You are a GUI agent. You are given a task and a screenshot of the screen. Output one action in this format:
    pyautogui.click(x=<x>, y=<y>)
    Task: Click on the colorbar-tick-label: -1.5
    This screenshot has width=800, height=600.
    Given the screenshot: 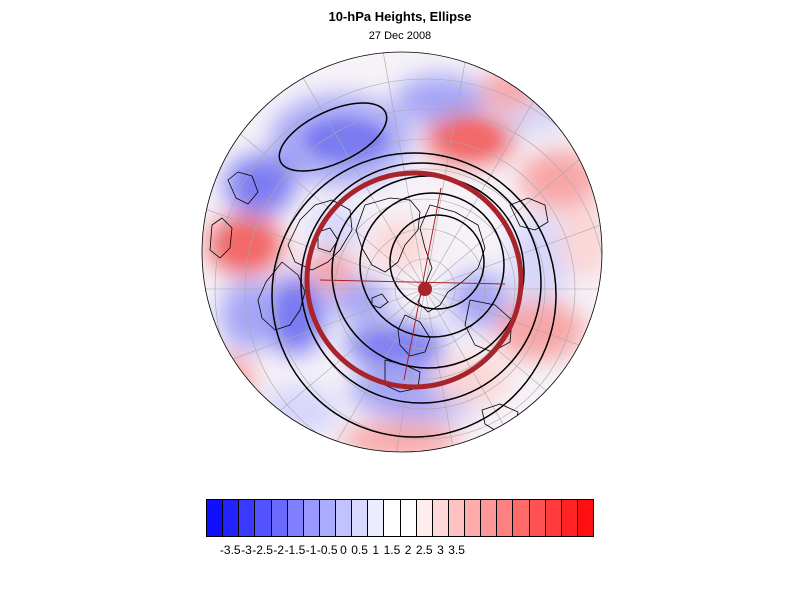 What is the action you would take?
    pyautogui.click(x=295, y=550)
    